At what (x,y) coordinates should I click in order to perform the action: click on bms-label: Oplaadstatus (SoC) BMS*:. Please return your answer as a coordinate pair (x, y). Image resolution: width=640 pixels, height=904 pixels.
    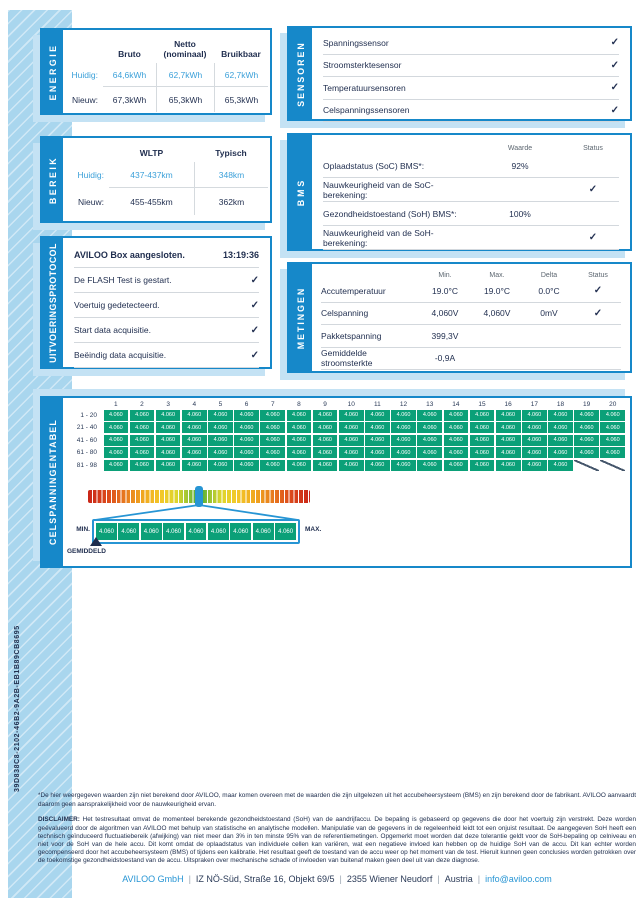
    Looking at the image, I should click on (374, 165).